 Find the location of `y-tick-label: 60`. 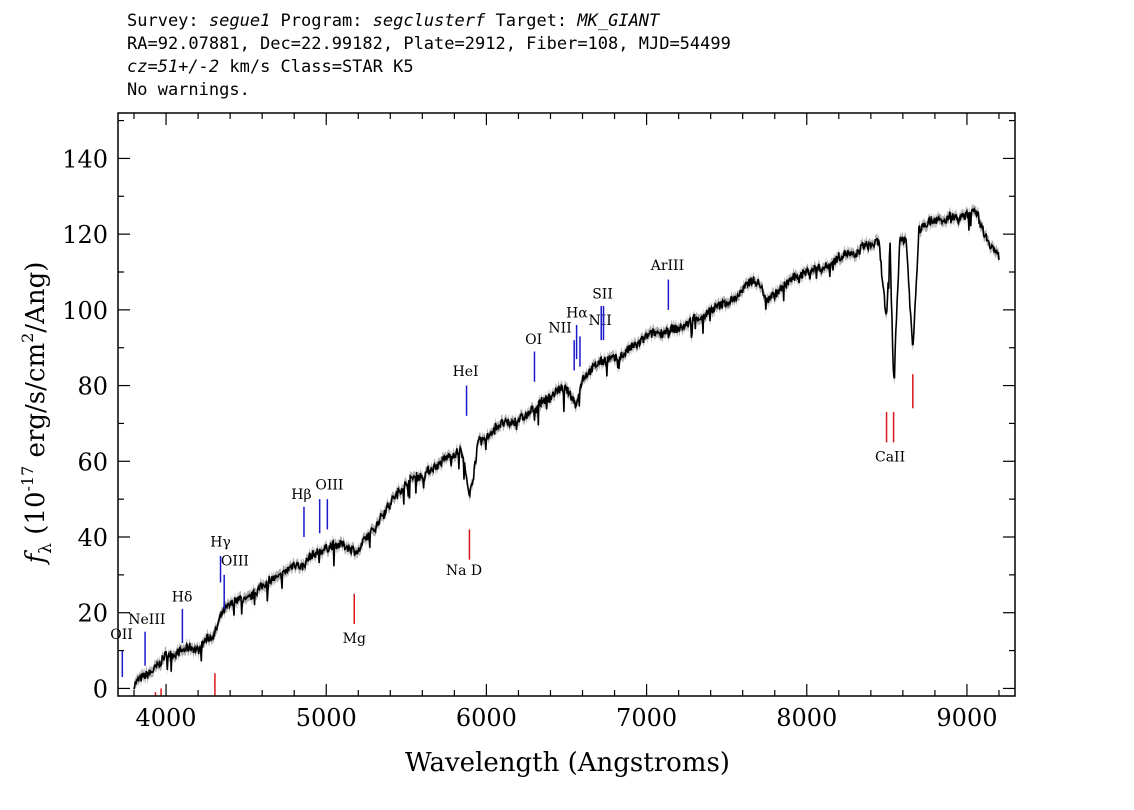

y-tick-label: 60 is located at coordinates (92, 462).